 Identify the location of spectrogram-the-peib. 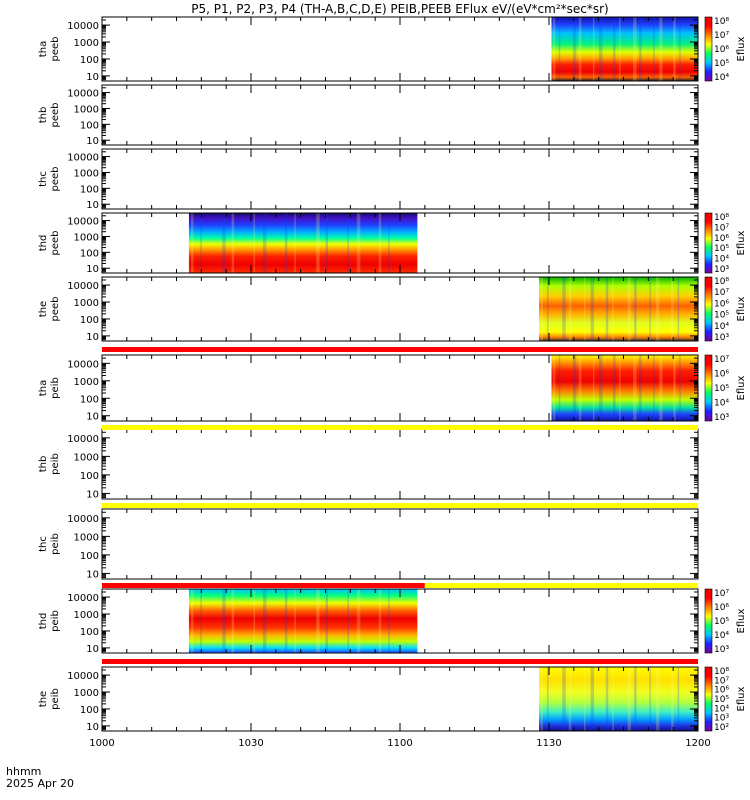
(618, 699).